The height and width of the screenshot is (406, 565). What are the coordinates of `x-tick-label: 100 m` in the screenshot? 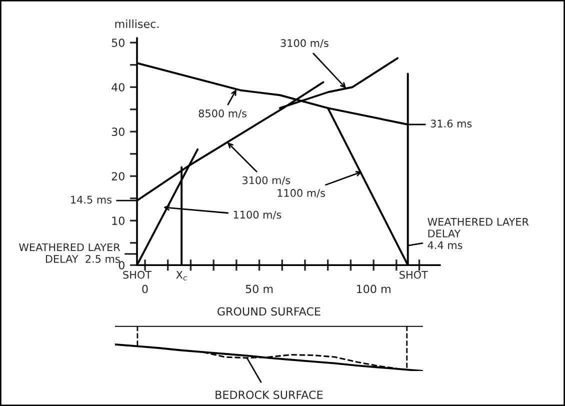 It's located at (373, 289).